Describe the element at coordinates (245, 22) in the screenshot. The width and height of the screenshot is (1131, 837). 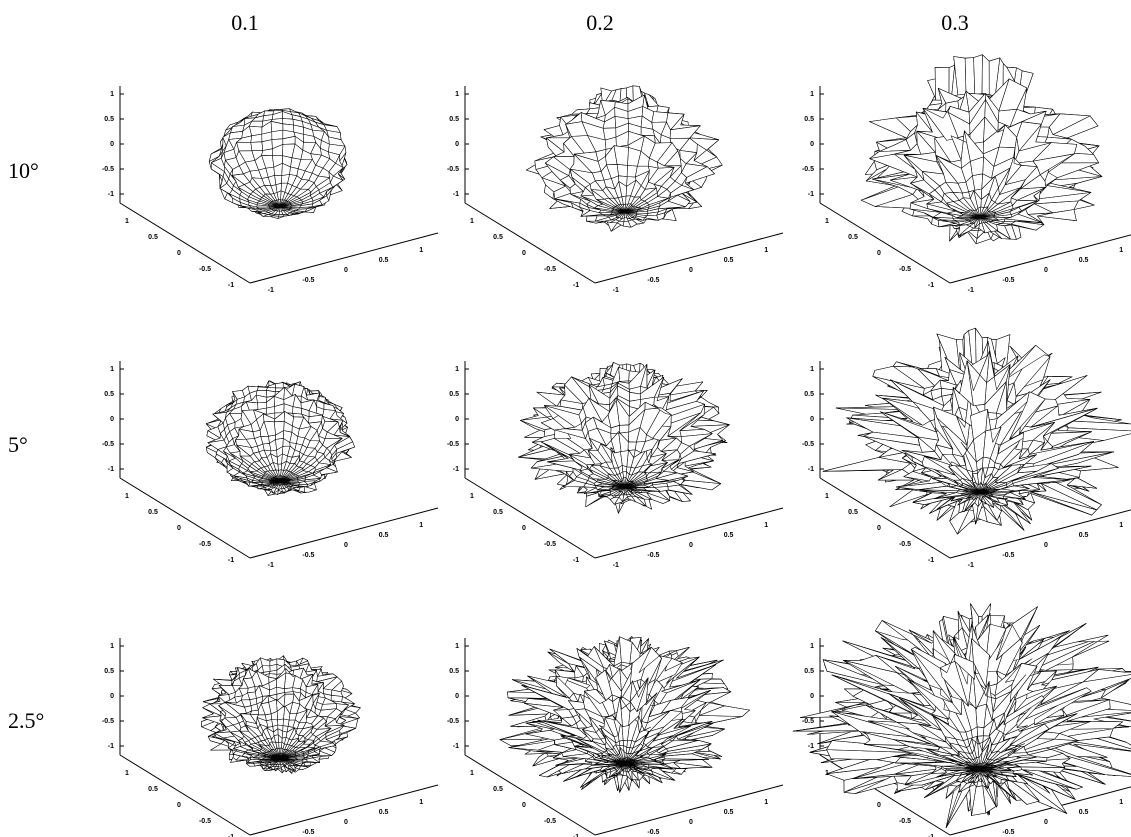
I see `column-label: 0.1` at that location.